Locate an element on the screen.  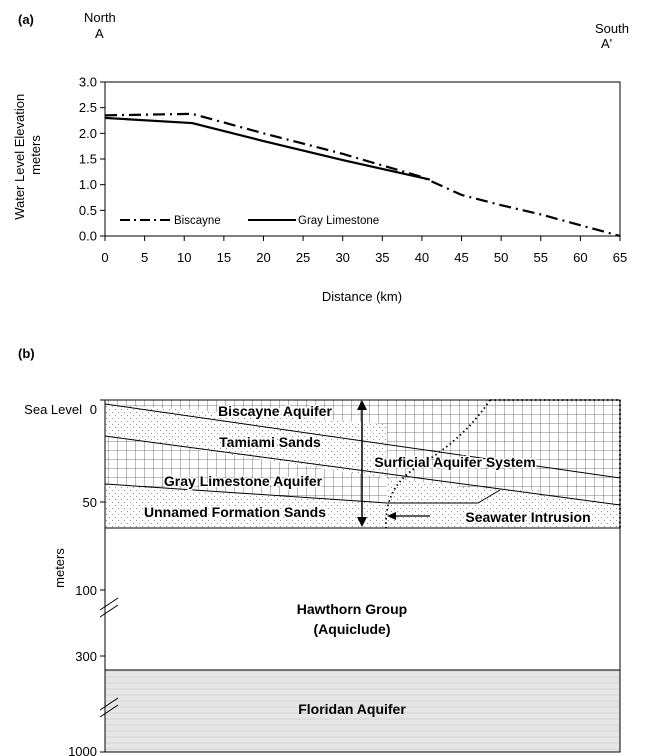
x-axis-label: Distance (km) is located at coordinates (362, 296).